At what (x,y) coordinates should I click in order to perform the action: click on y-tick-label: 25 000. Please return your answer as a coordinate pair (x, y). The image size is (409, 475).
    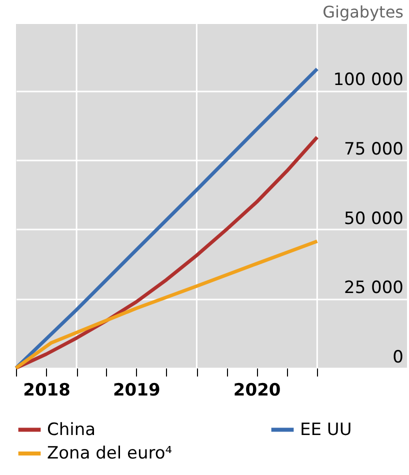
    Looking at the image, I should click on (374, 288).